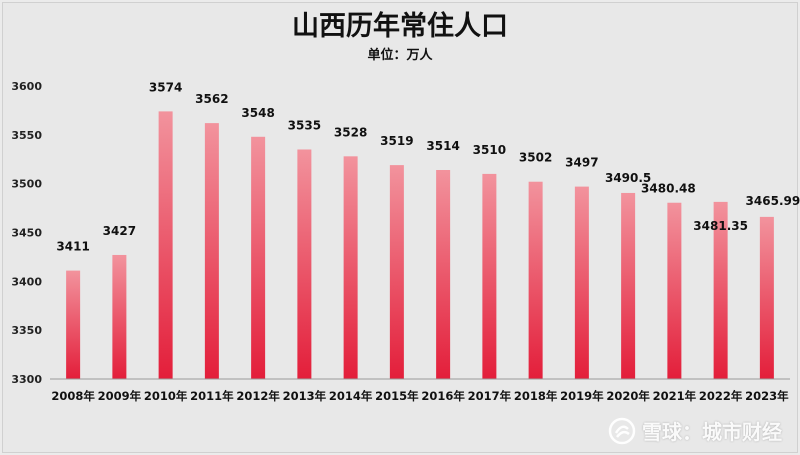  I want to click on x-tick-label: 2018年, so click(536, 396).